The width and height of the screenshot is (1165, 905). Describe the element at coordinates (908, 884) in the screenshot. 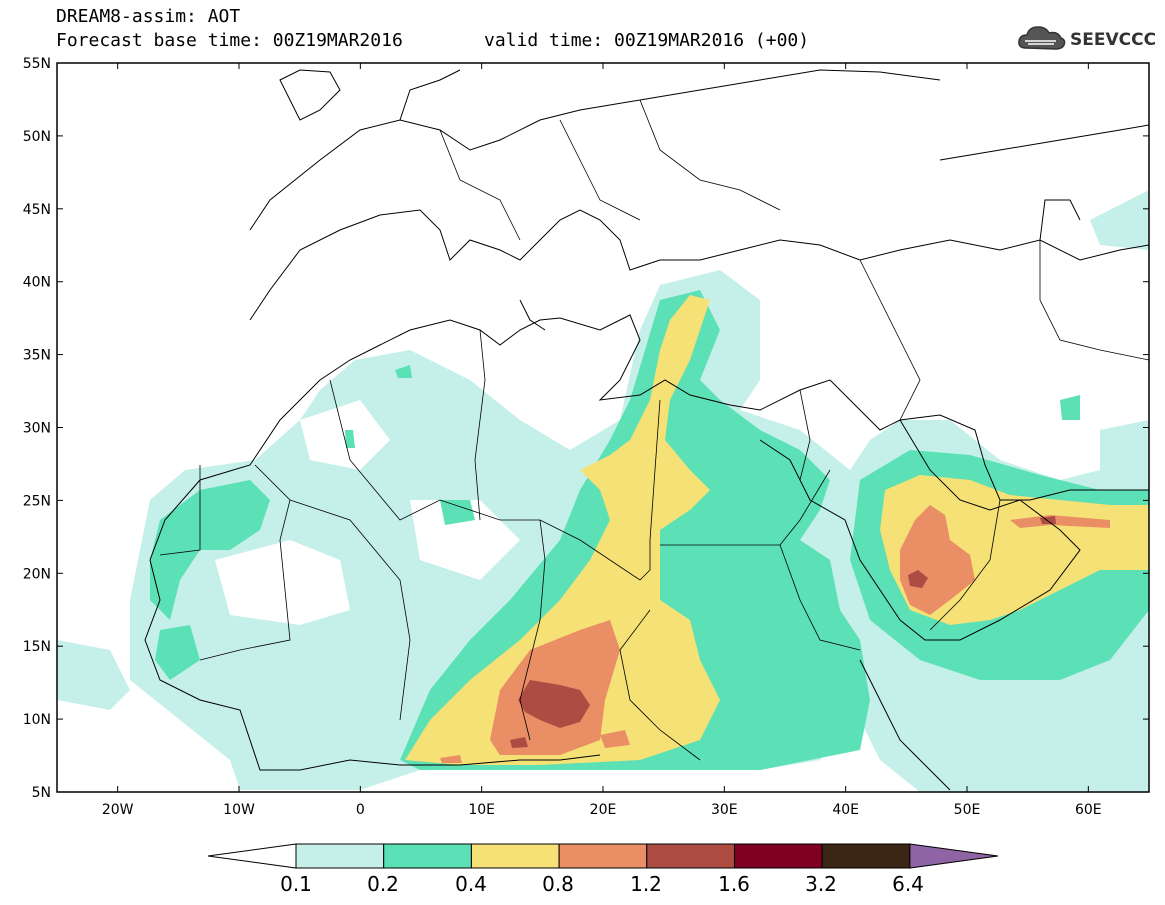

I see `legend-label: 6.4` at that location.